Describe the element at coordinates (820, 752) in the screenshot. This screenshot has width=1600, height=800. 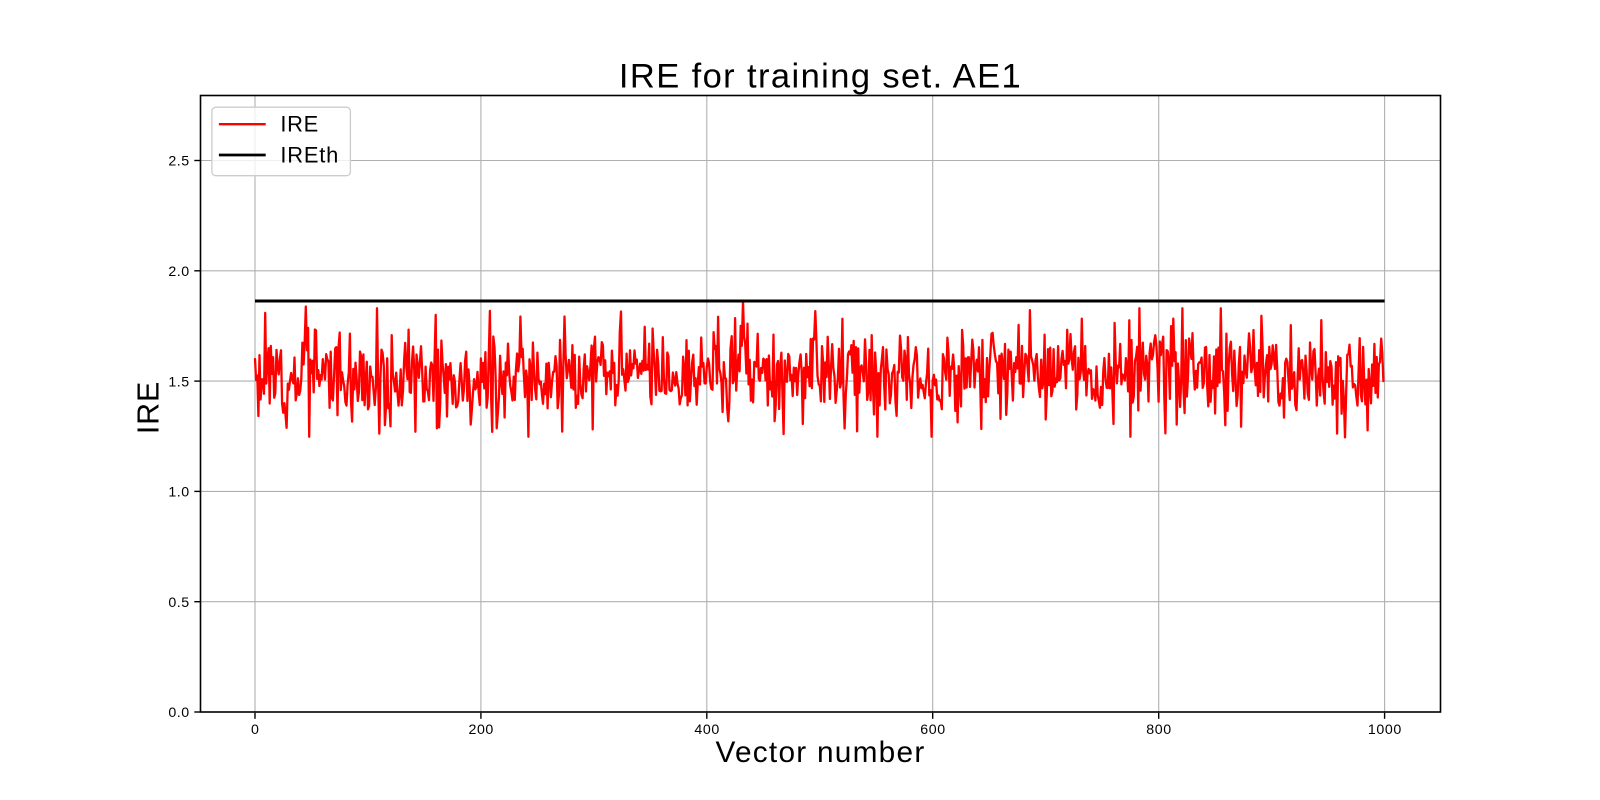
I see `svg-text: Vector number` at that location.